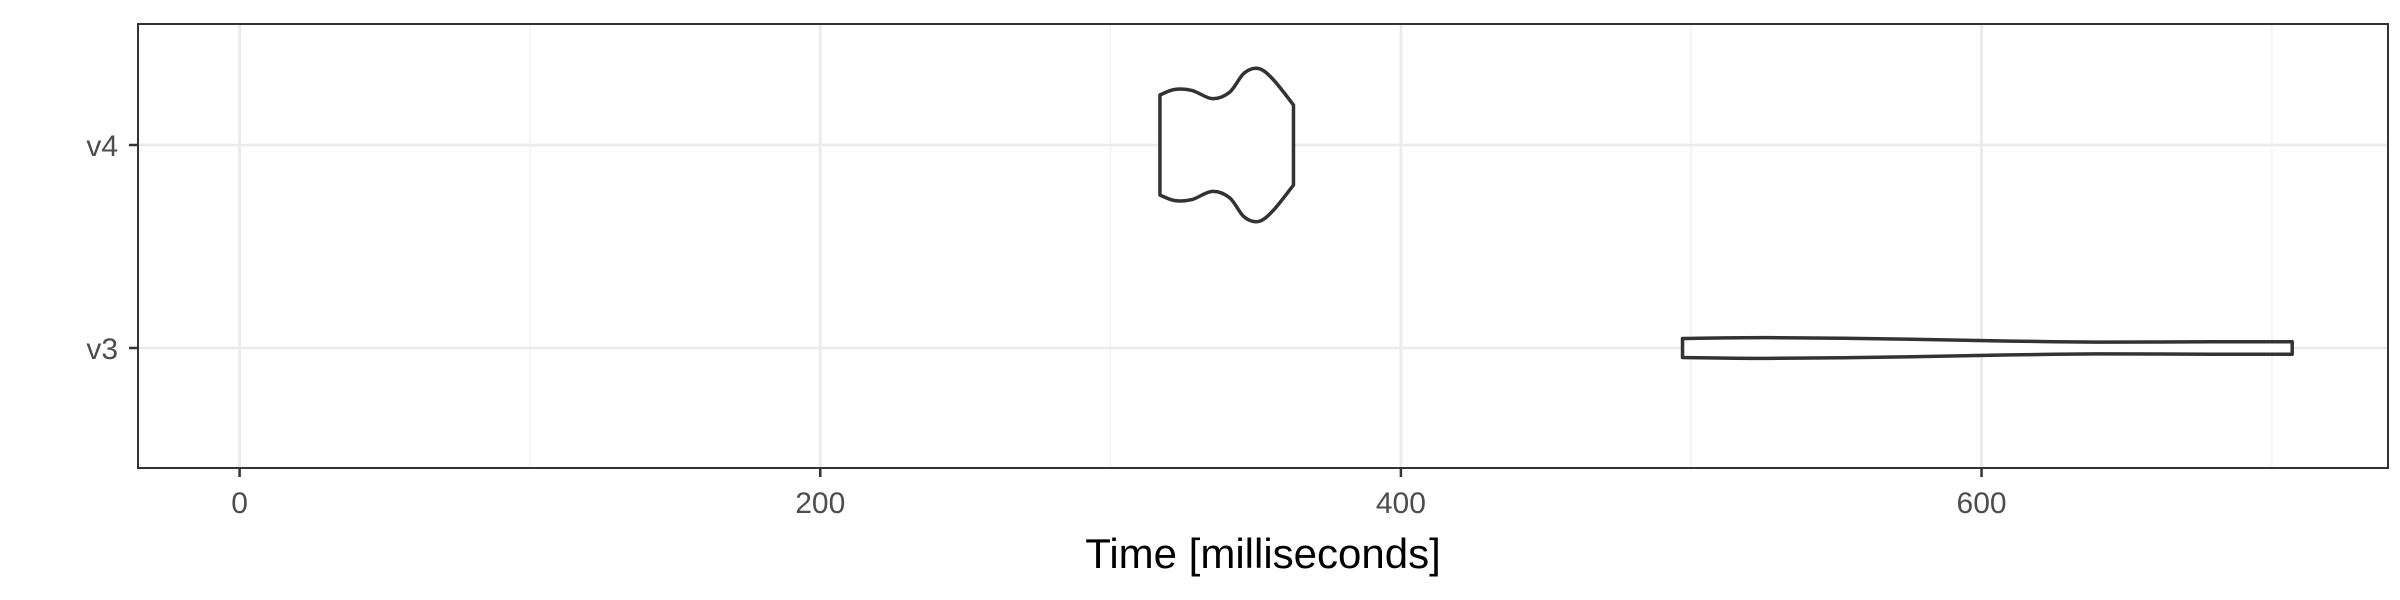  What do you see at coordinates (1227, 145) in the screenshot?
I see `violin-v4` at bounding box center [1227, 145].